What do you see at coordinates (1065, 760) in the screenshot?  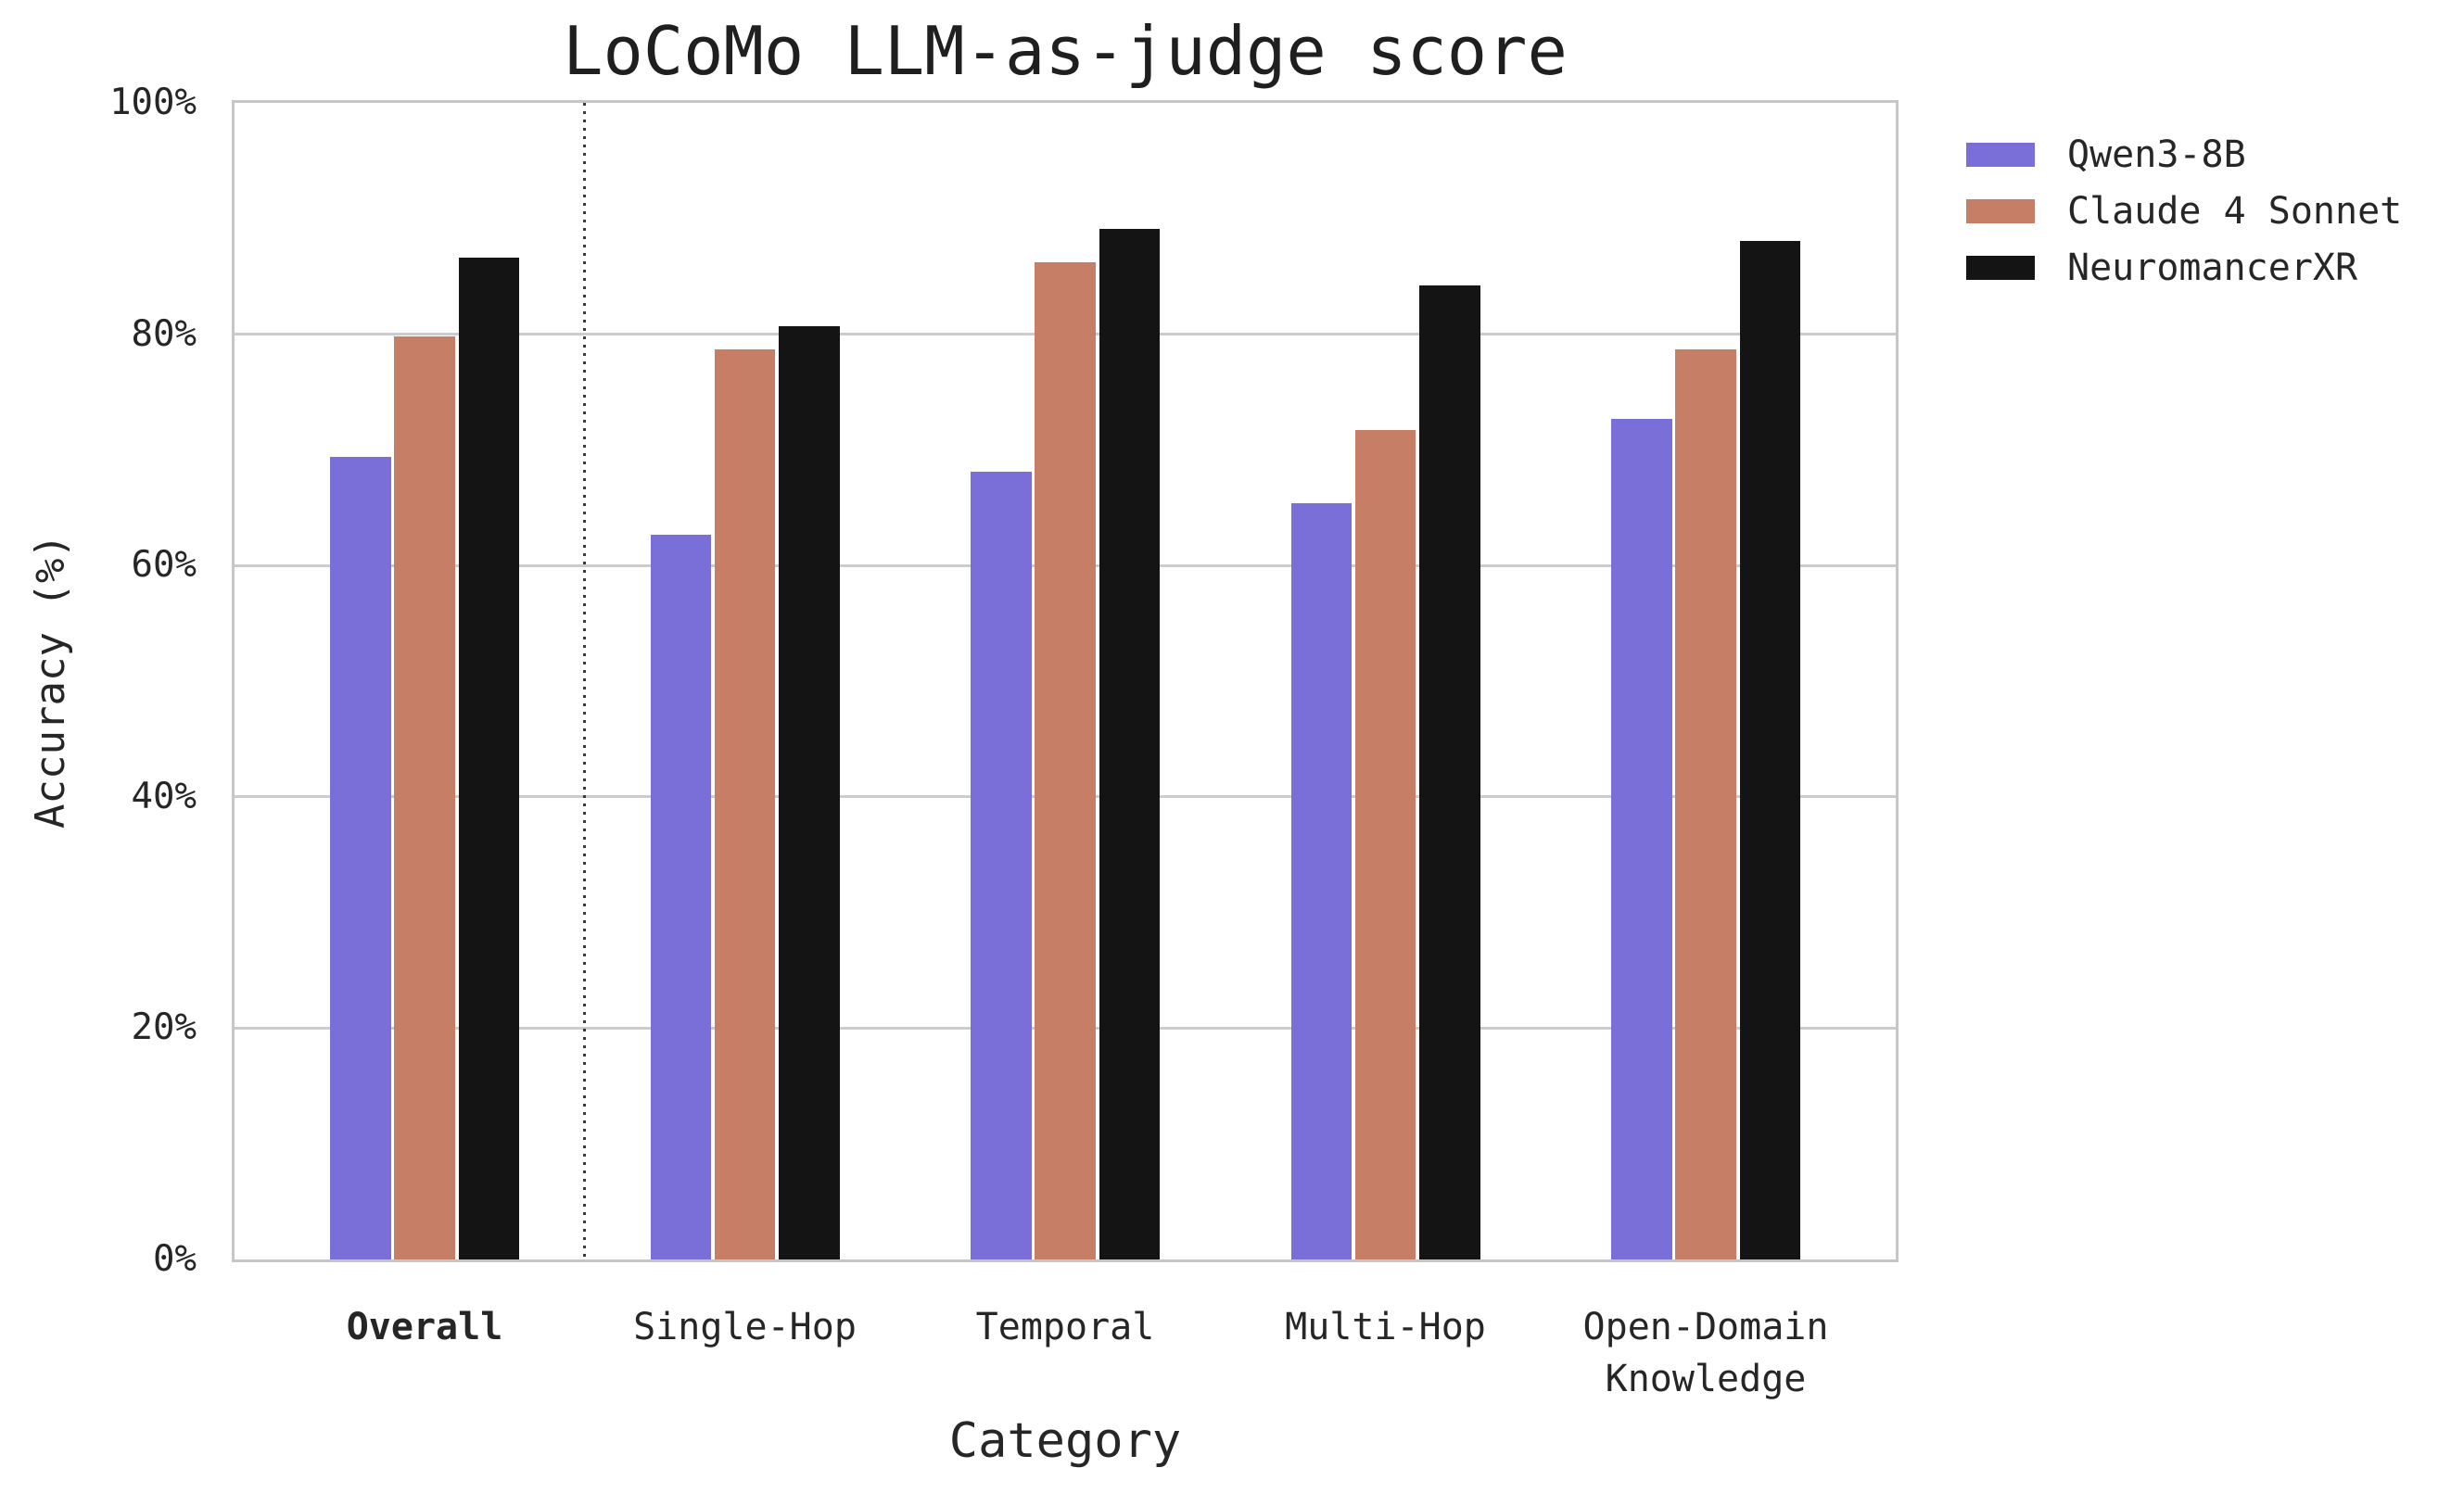 I see `bar-claude-4-sonnet-temporal` at bounding box center [1065, 760].